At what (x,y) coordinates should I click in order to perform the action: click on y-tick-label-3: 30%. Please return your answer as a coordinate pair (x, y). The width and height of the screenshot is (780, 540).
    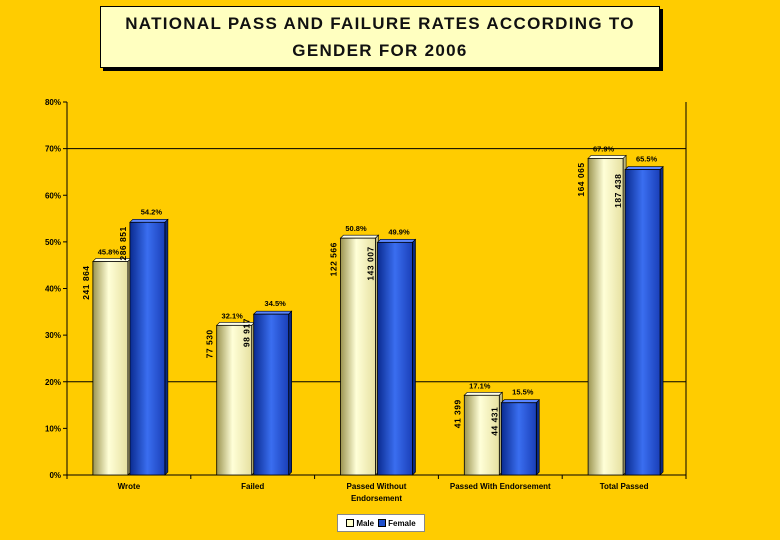
    Looking at the image, I should click on (53, 335).